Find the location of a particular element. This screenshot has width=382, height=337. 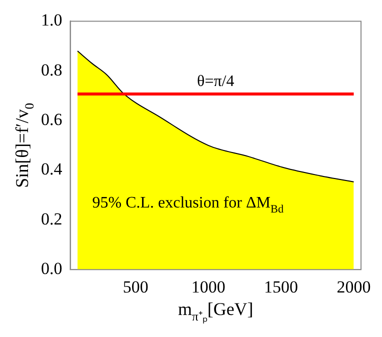

y-tick-label: 0.4 is located at coordinates (52, 169).